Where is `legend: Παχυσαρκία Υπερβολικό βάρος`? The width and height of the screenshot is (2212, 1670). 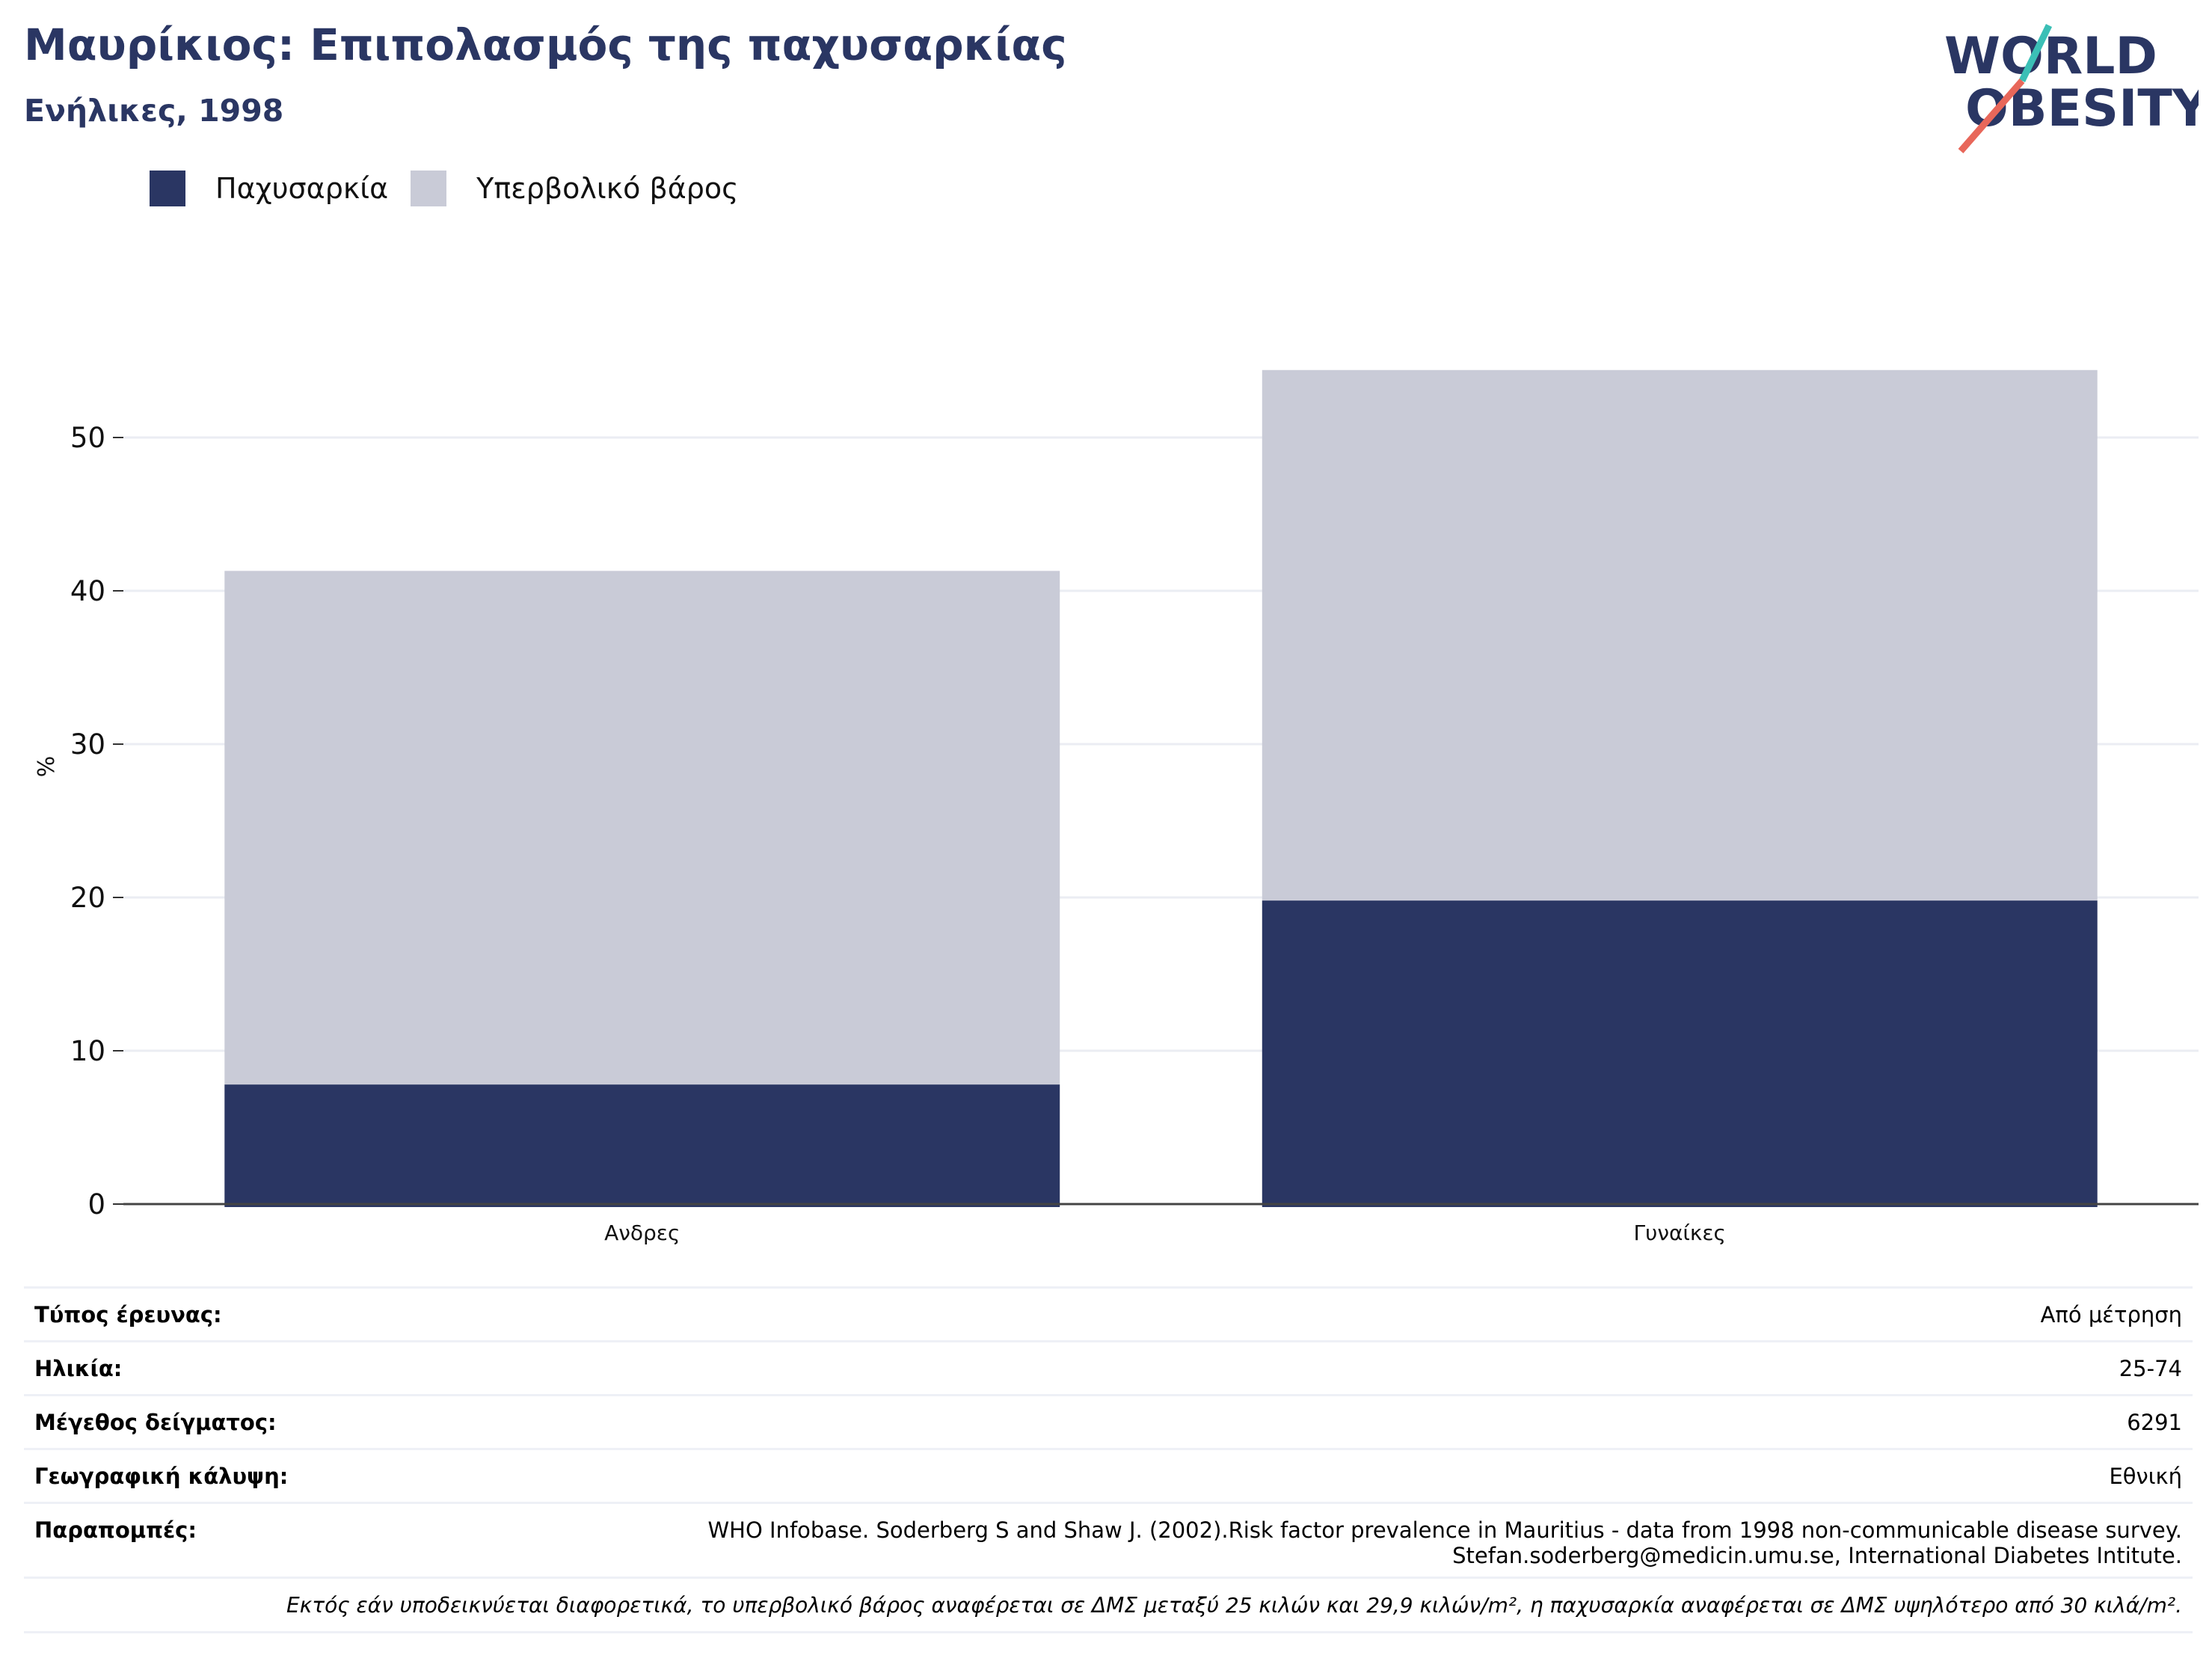
legend: Παχυσαρκία Υπερβολικό βάρος is located at coordinates (455, 188).